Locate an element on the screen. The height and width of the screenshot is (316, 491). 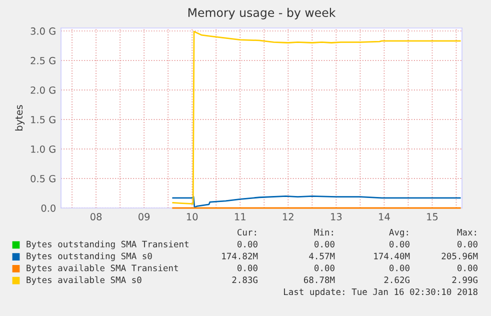
text: Last update: Tue Jan 16 02:30:10 2018 is located at coordinates (381, 292).